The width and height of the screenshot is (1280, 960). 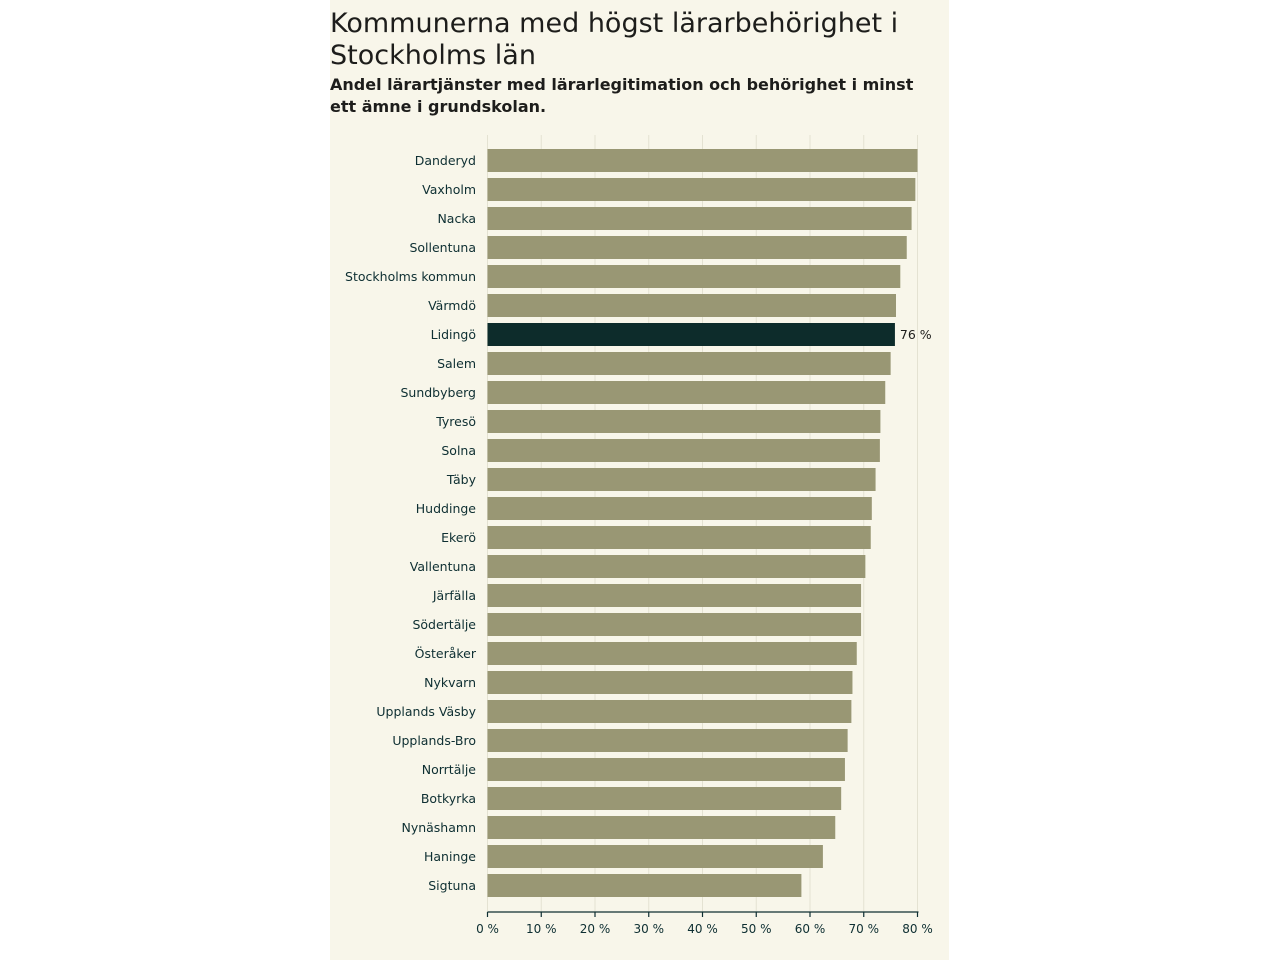 What do you see at coordinates (410, 276) in the screenshot?
I see `category-label: Stockholms kommun` at bounding box center [410, 276].